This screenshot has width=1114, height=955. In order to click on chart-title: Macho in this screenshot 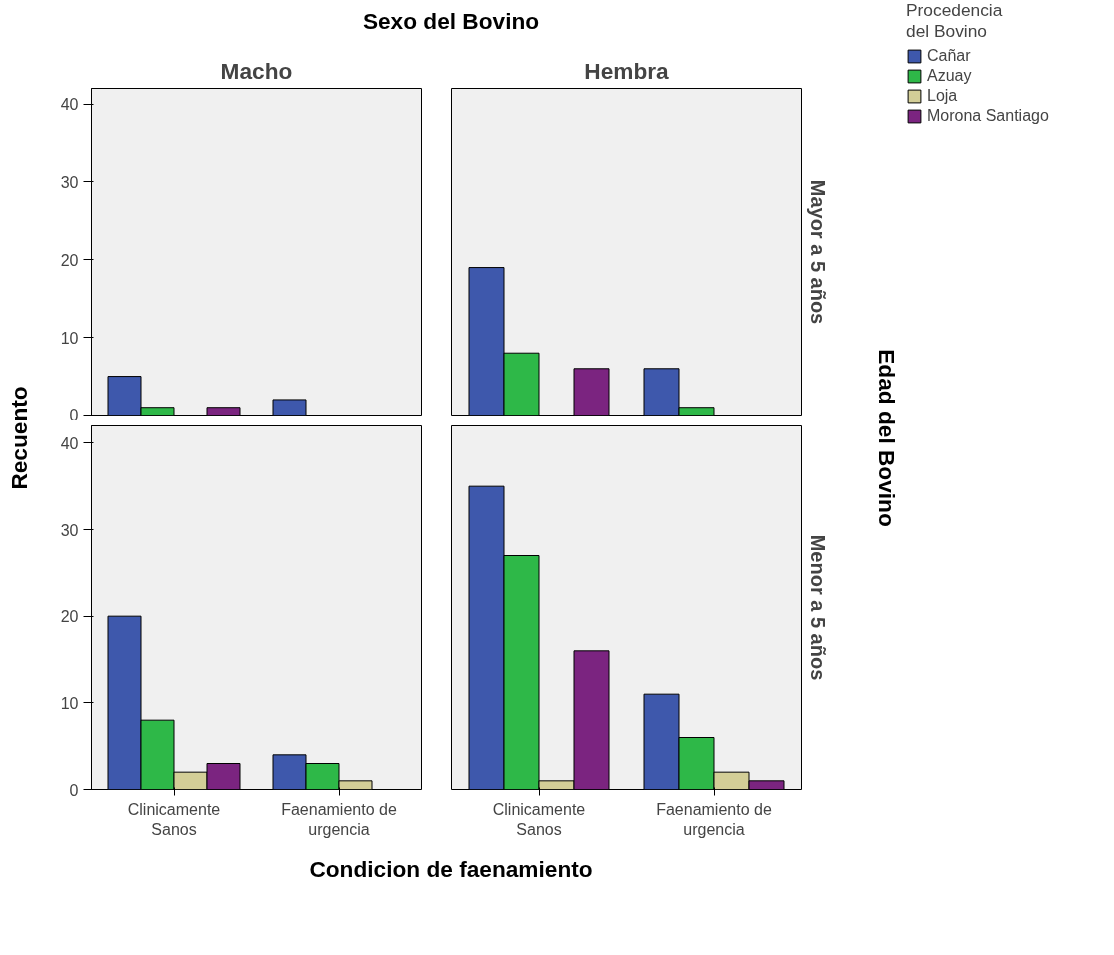, I will do `click(256, 70)`.